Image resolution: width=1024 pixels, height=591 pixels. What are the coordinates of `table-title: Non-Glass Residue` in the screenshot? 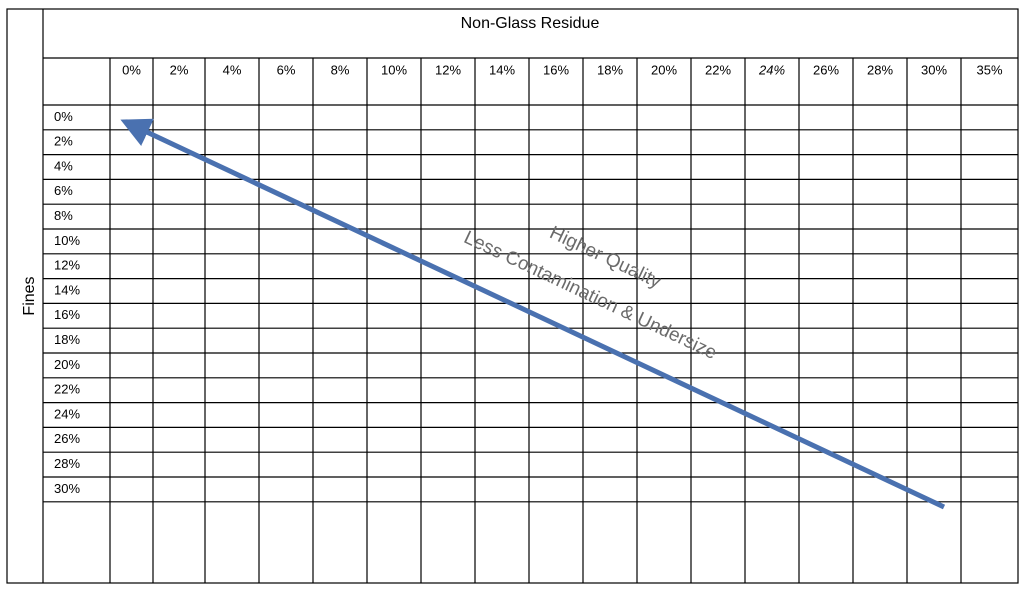 It's located at (530, 23).